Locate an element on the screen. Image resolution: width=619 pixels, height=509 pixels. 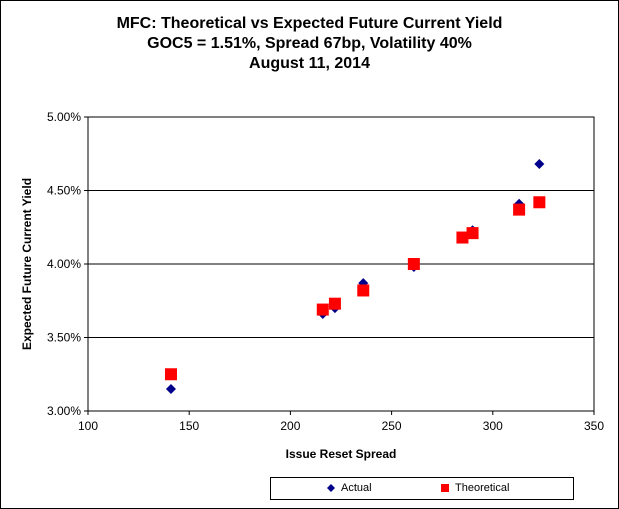
legend: Actual Theoretical is located at coordinates (422, 488).